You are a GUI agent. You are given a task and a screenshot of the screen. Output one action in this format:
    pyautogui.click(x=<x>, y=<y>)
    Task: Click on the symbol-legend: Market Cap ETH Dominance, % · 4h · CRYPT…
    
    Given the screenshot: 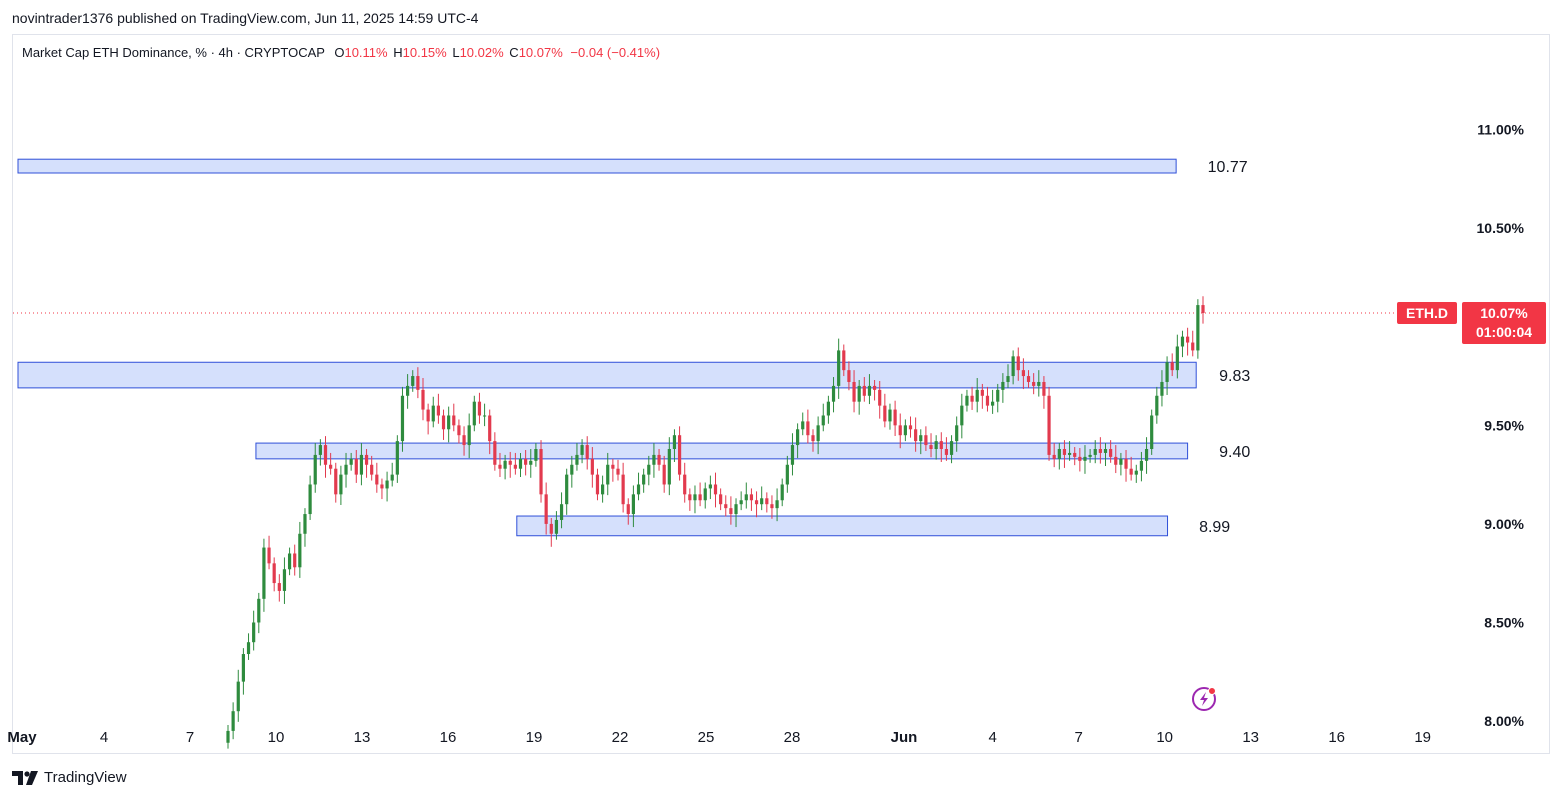 What is the action you would take?
    pyautogui.click(x=341, y=52)
    